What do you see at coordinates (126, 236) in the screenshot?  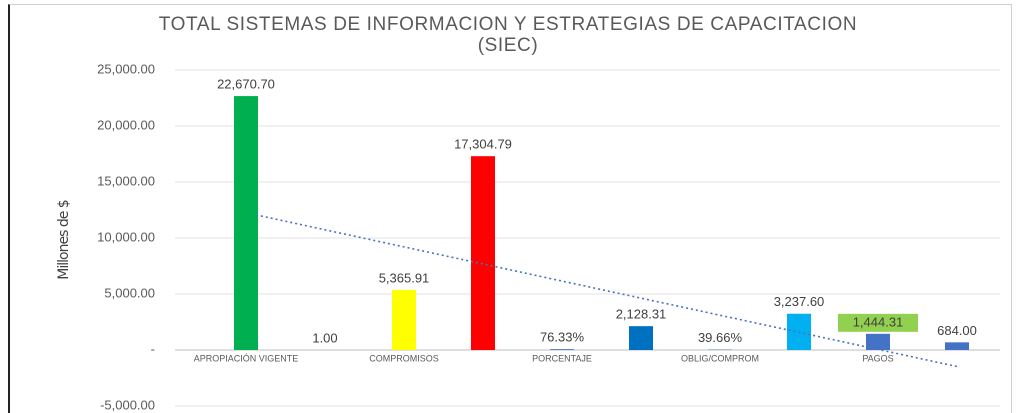 I see `y-tick-label: 10,000.00` at bounding box center [126, 236].